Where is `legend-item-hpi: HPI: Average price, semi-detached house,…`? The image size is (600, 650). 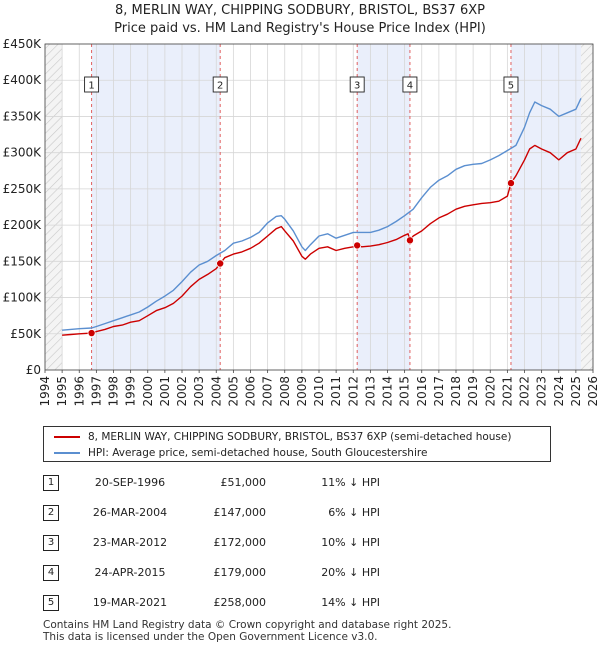 legend-item-hpi: HPI: Average price, semi-detached house,… is located at coordinates (240, 453).